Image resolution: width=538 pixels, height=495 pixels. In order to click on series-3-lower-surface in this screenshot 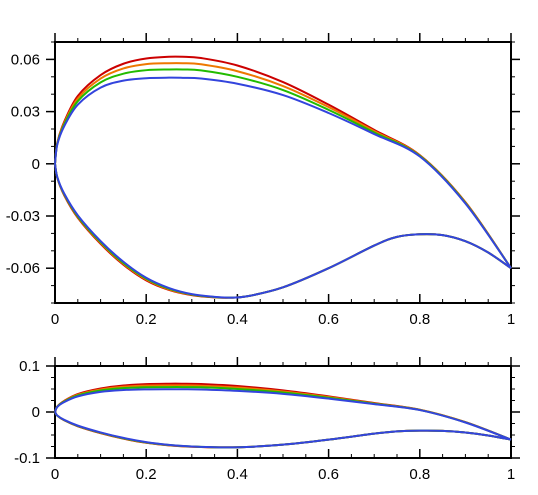, I will do `click(283, 430)`.